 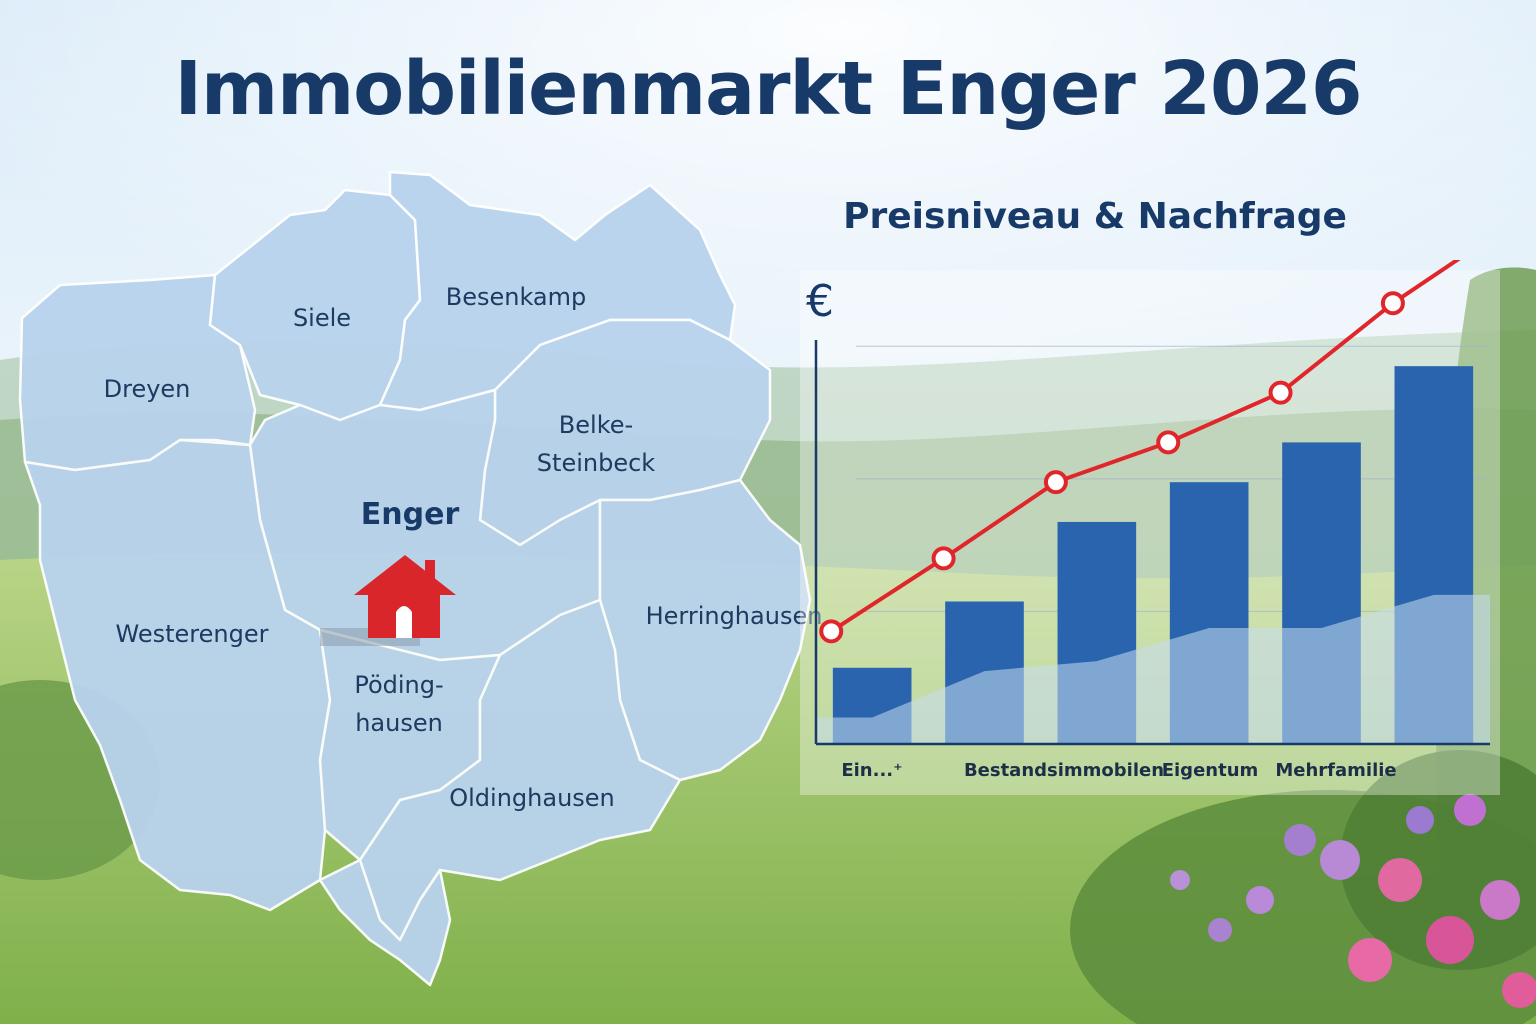 I want to click on region-label-poedinghausen: Pöding-hausen, so click(x=399, y=704).